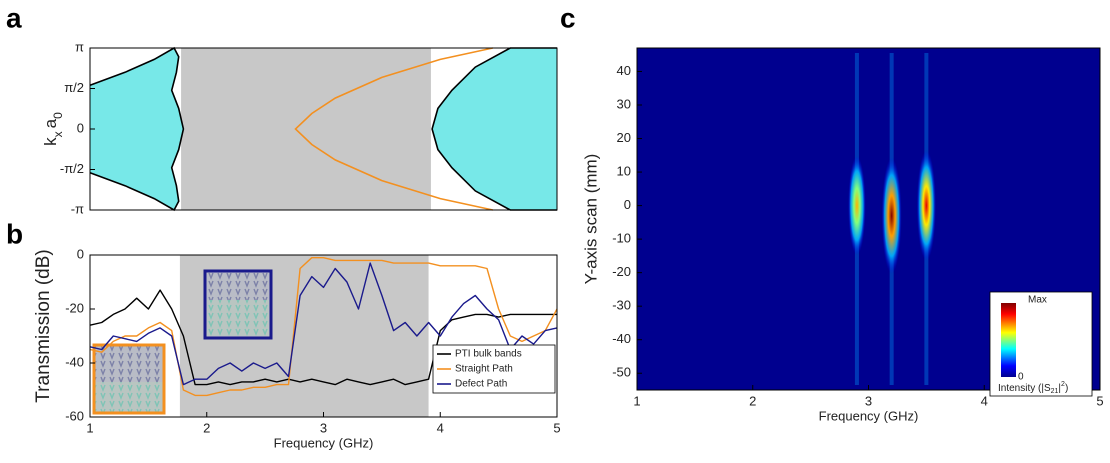  I want to click on y-tick-label: -π/2, so click(72, 168).